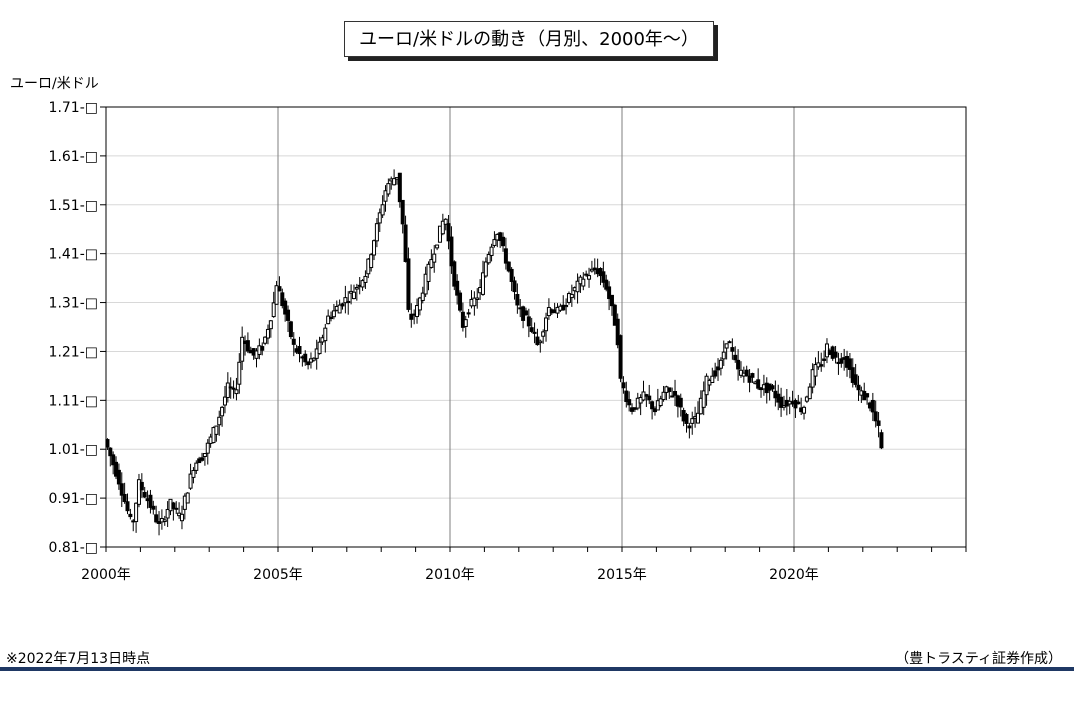  Describe the element at coordinates (978, 659) in the screenshot. I see `source-credit: （豊トラスティ証券作成）` at that location.